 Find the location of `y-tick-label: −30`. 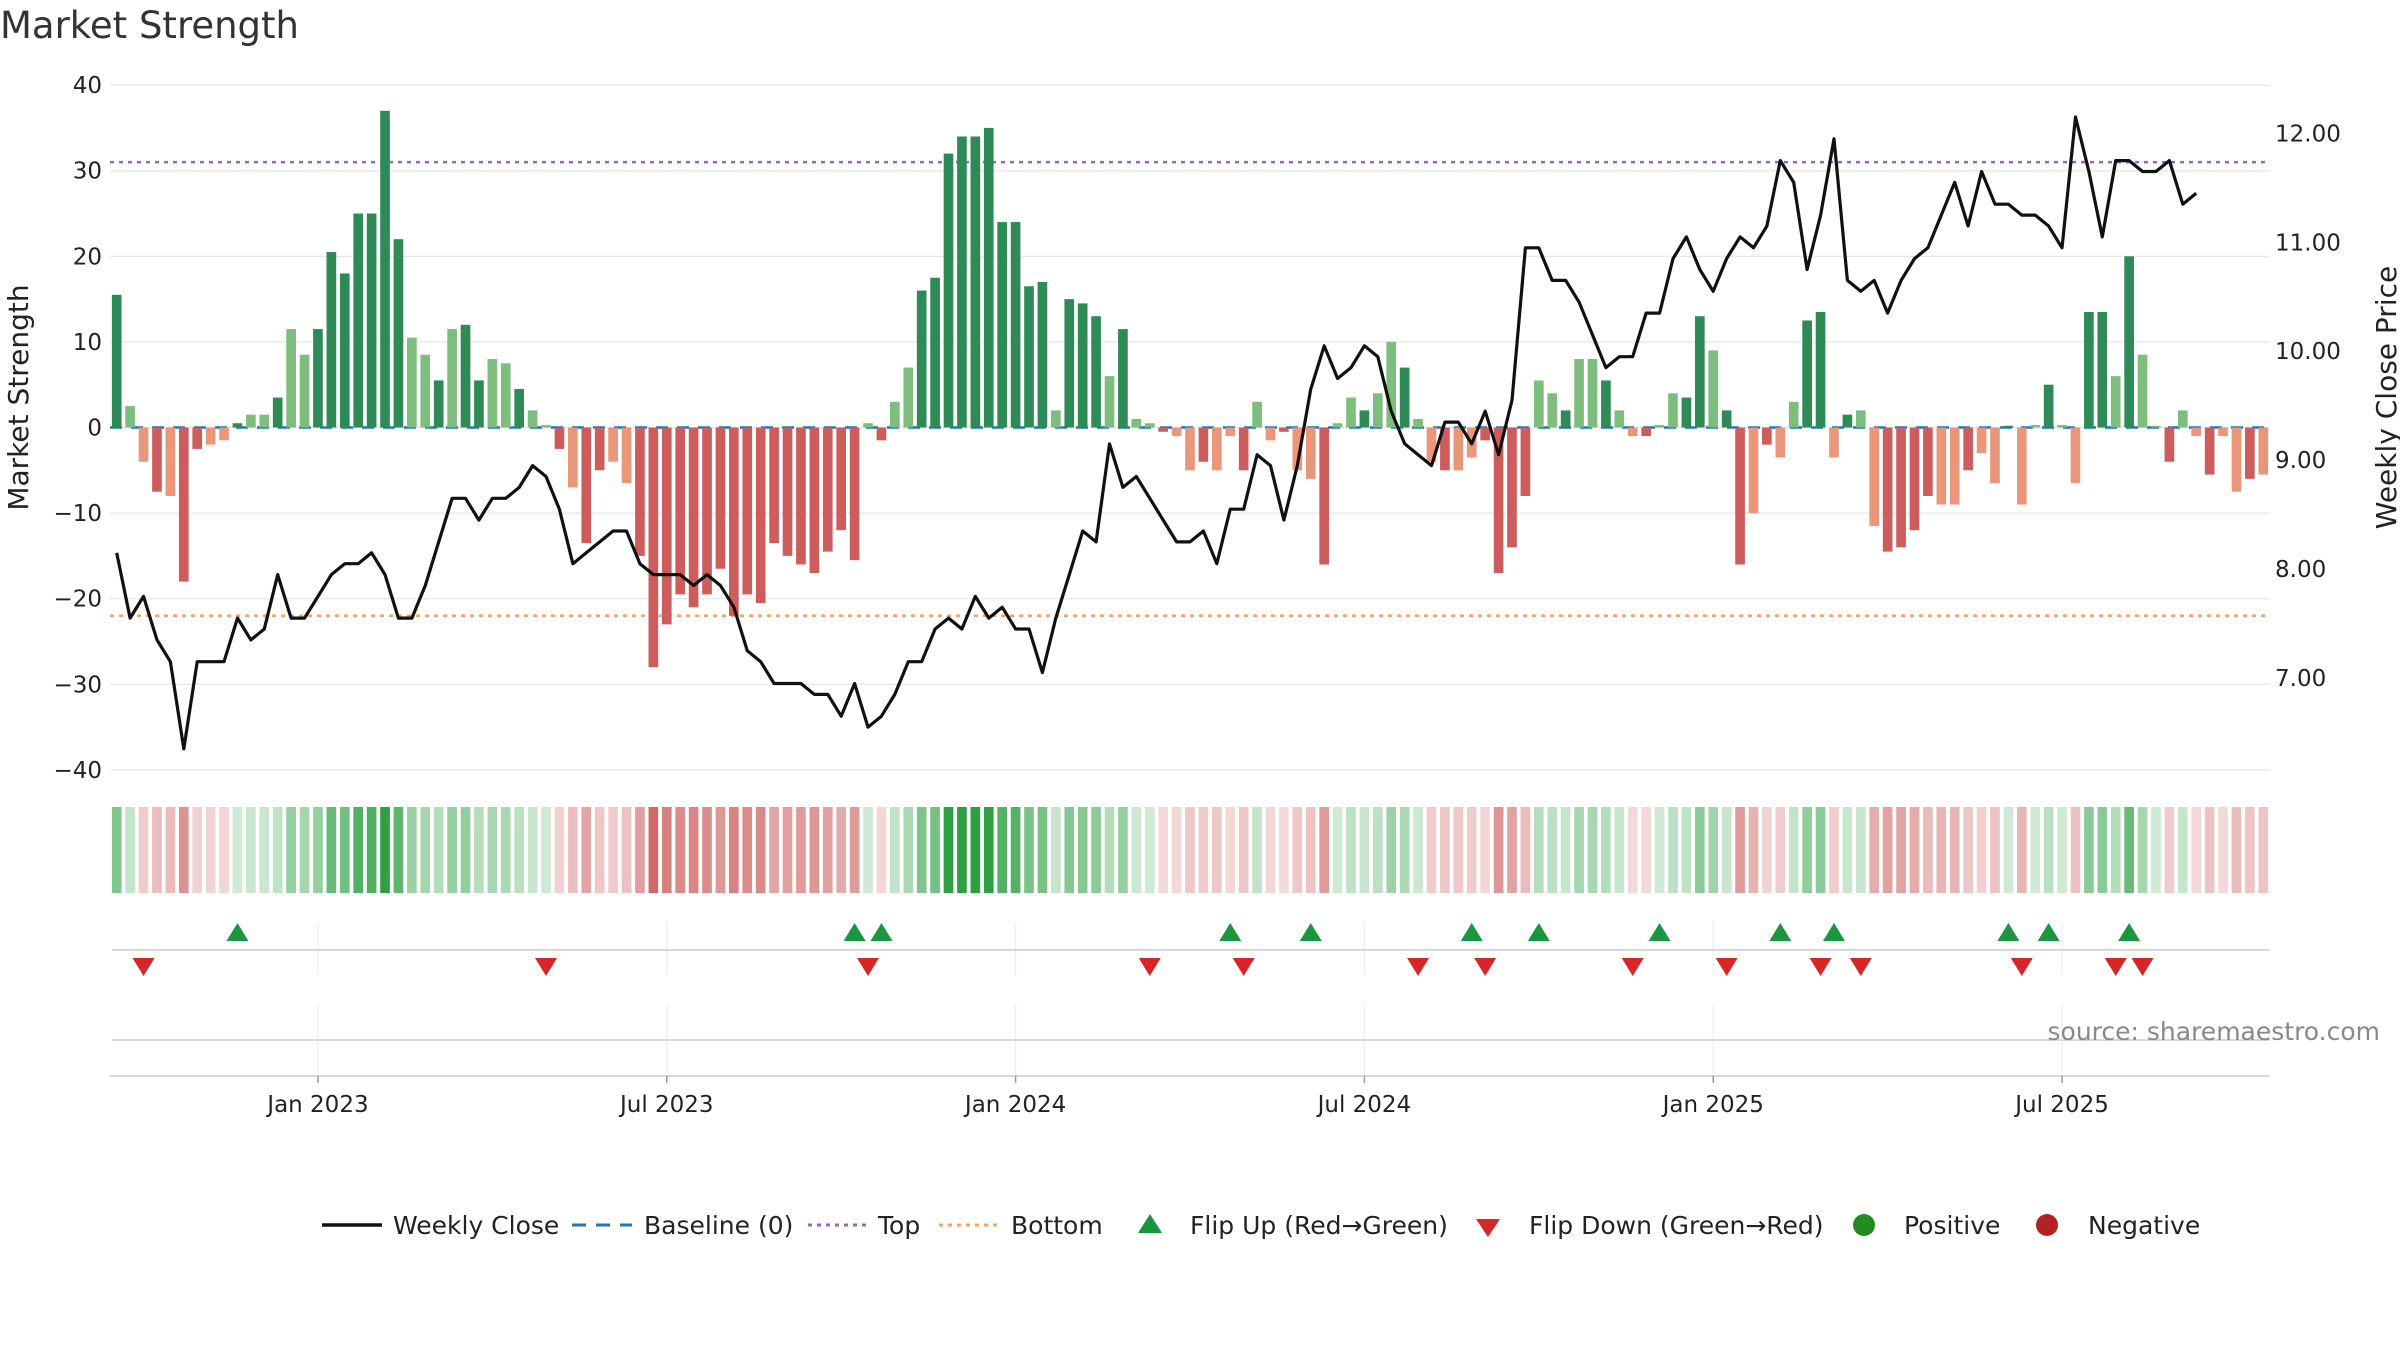

y-tick-label: −30 is located at coordinates (77, 685).